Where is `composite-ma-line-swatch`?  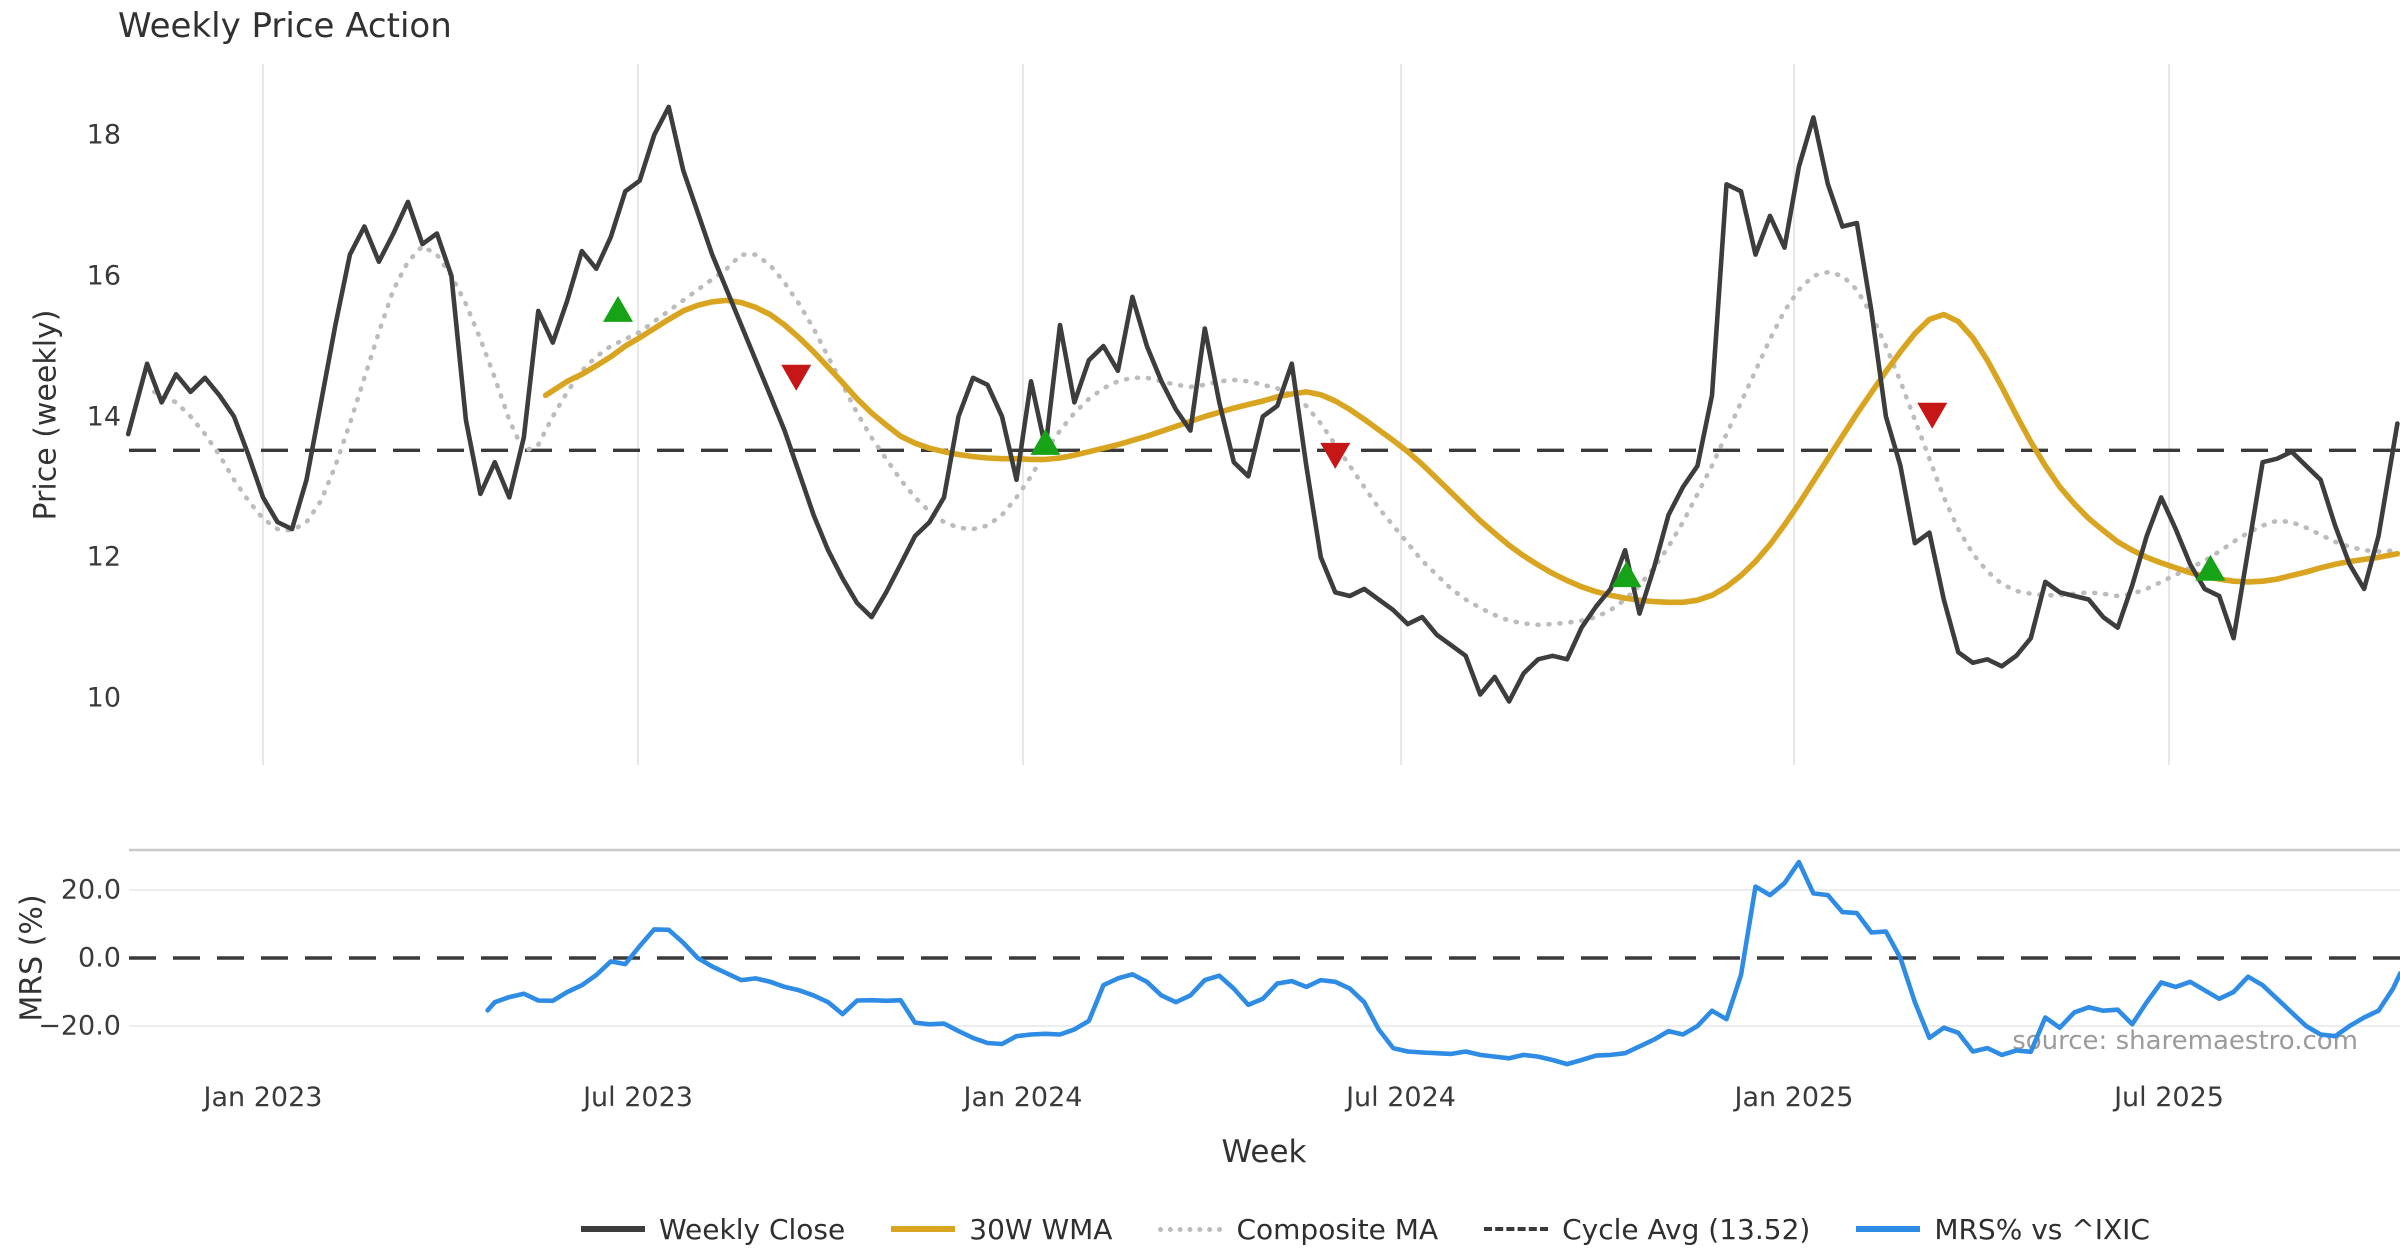 composite-ma-line-swatch is located at coordinates (1190, 1229).